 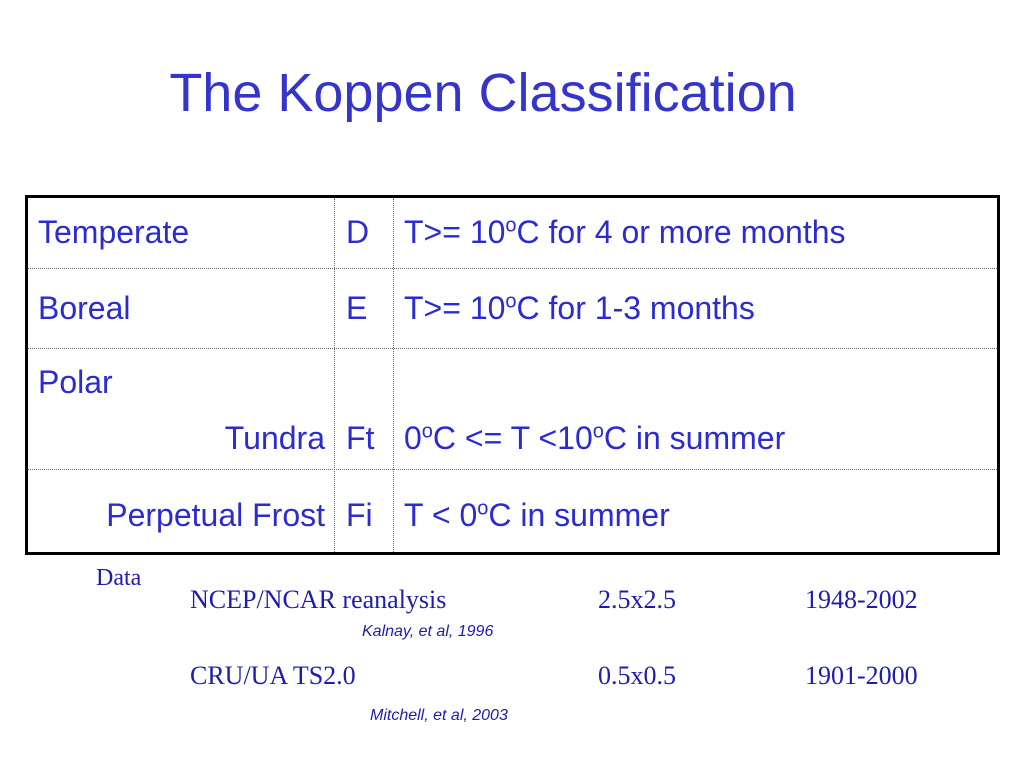 I want to click on cell: E, so click(x=357, y=308).